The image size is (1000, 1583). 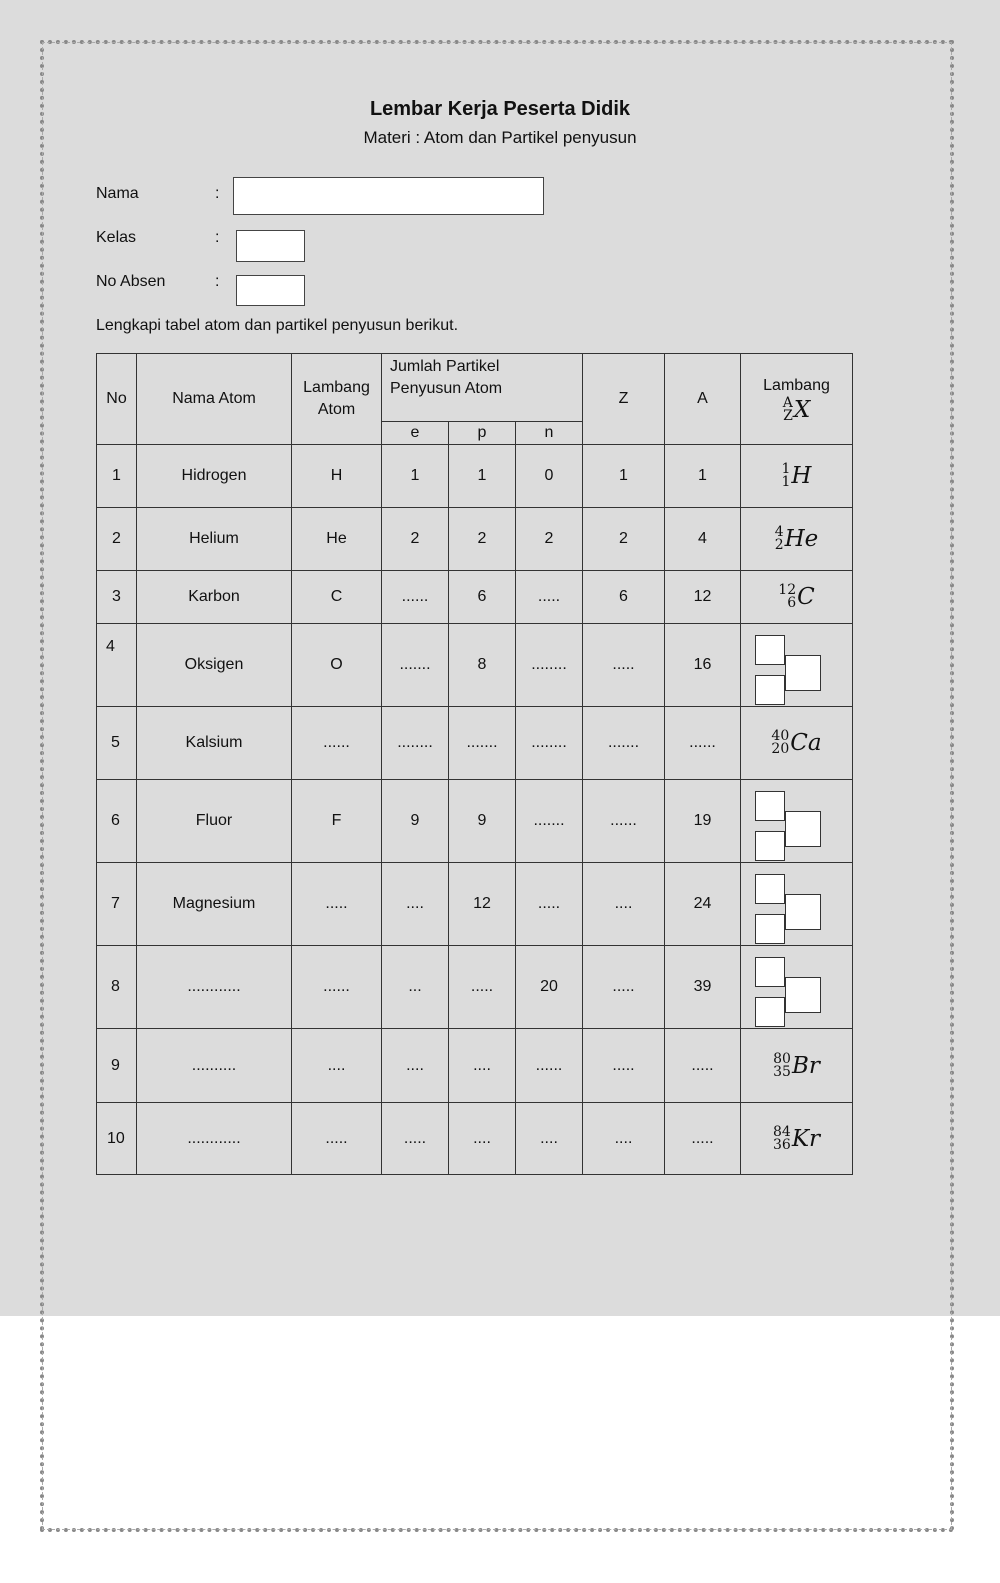 I want to click on atomic-number: 1, so click(x=786, y=482).